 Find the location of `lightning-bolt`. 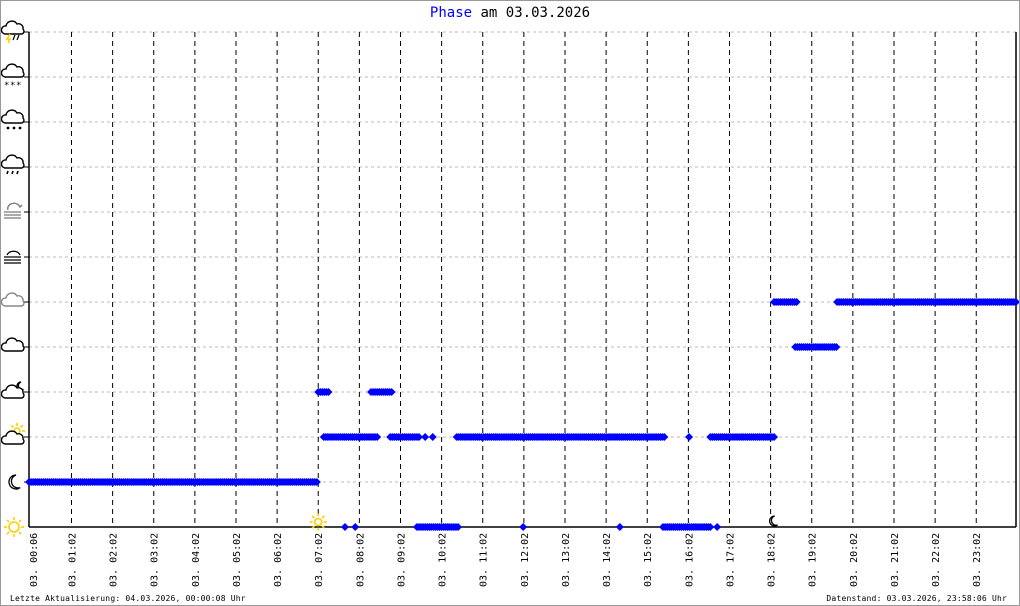

lightning-bolt is located at coordinates (8, 38).